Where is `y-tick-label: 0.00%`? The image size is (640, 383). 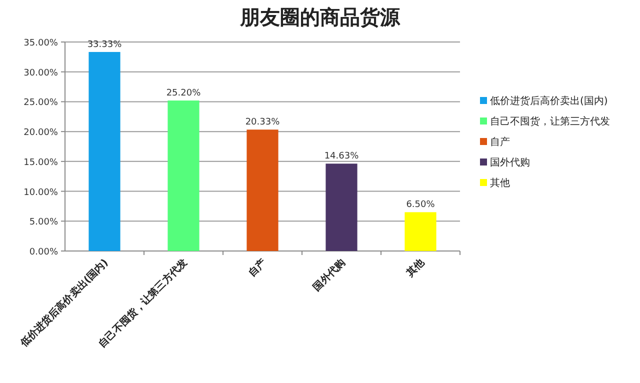 y-tick-label: 0.00% is located at coordinates (43, 253).